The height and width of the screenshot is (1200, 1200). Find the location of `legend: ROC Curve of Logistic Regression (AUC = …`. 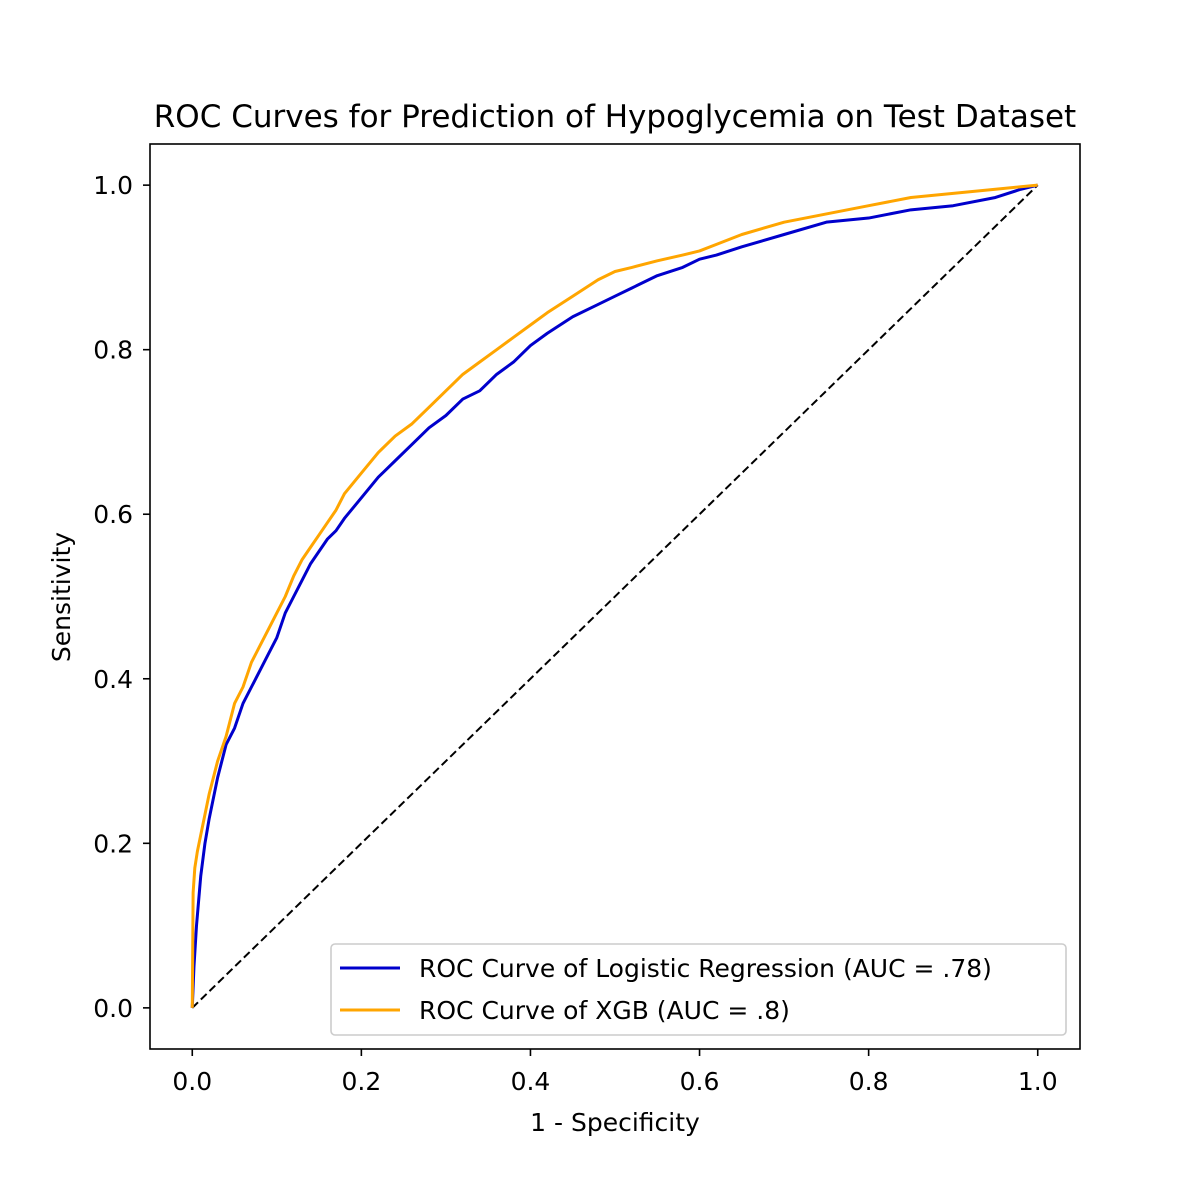

legend: ROC Curve of Logistic Regression (AUC = … is located at coordinates (698, 989).